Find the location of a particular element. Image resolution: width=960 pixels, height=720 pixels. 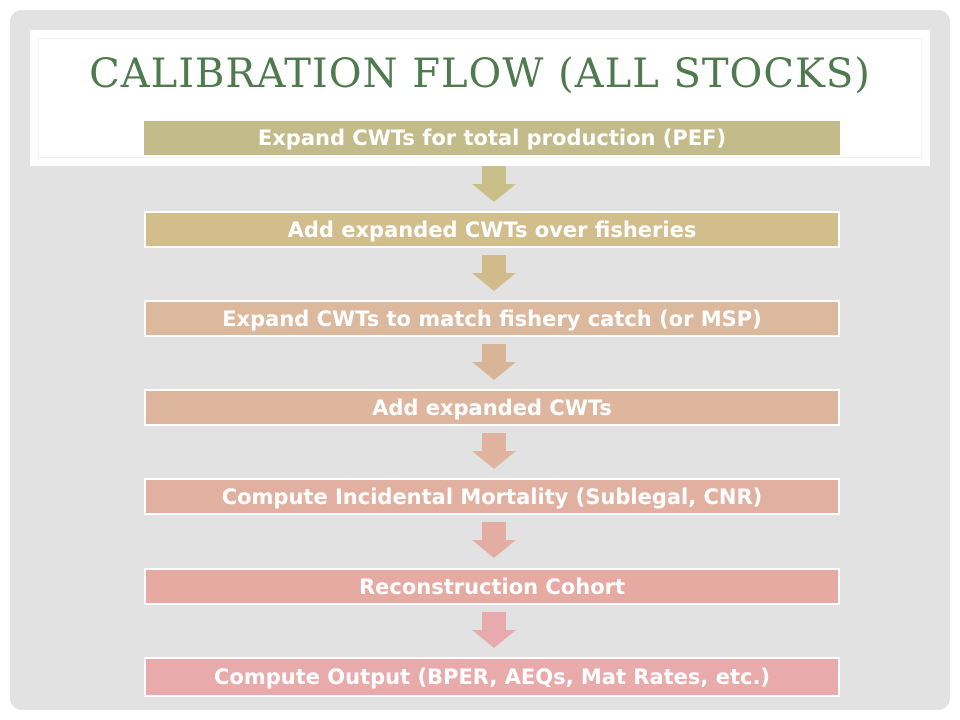

flow-step-label: Add expanded CWTs is located at coordinates (492, 407).